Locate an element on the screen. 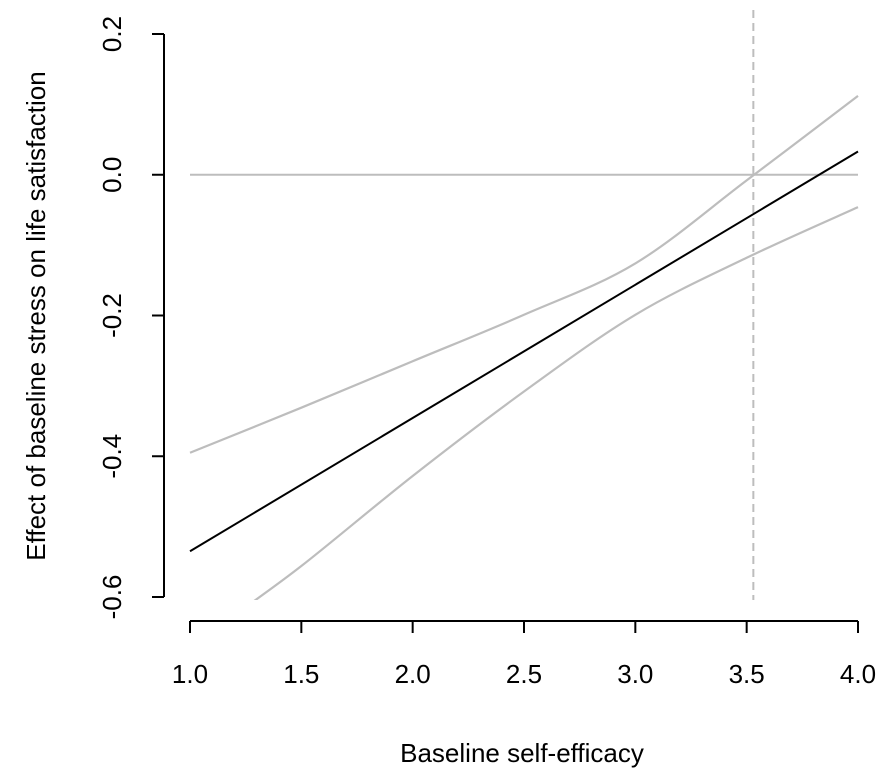 The width and height of the screenshot is (886, 778). x-tick-label: 2.0 is located at coordinates (413, 674).